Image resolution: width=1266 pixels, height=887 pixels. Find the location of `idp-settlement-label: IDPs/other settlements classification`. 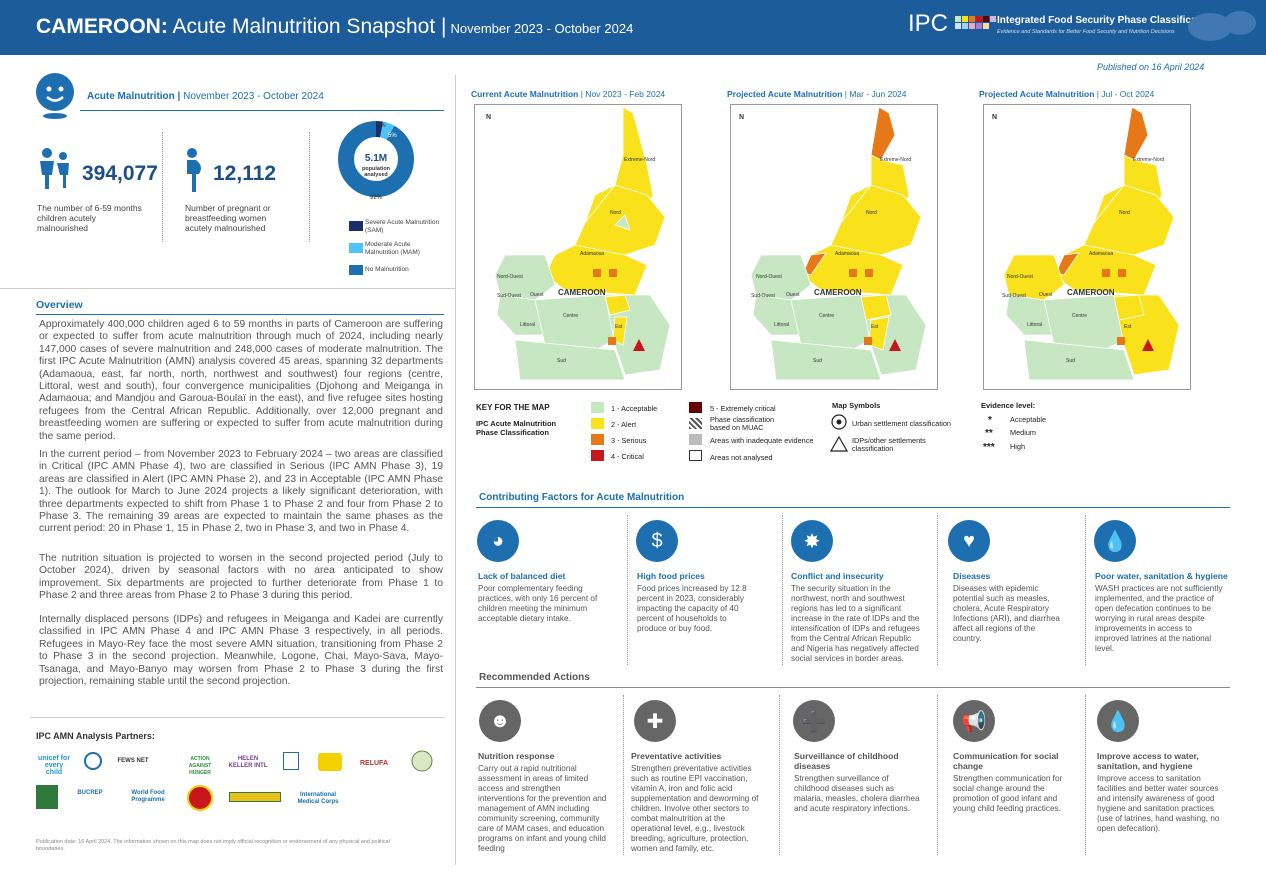

idp-settlement-label: IDPs/other settlements classification is located at coordinates (889, 444).